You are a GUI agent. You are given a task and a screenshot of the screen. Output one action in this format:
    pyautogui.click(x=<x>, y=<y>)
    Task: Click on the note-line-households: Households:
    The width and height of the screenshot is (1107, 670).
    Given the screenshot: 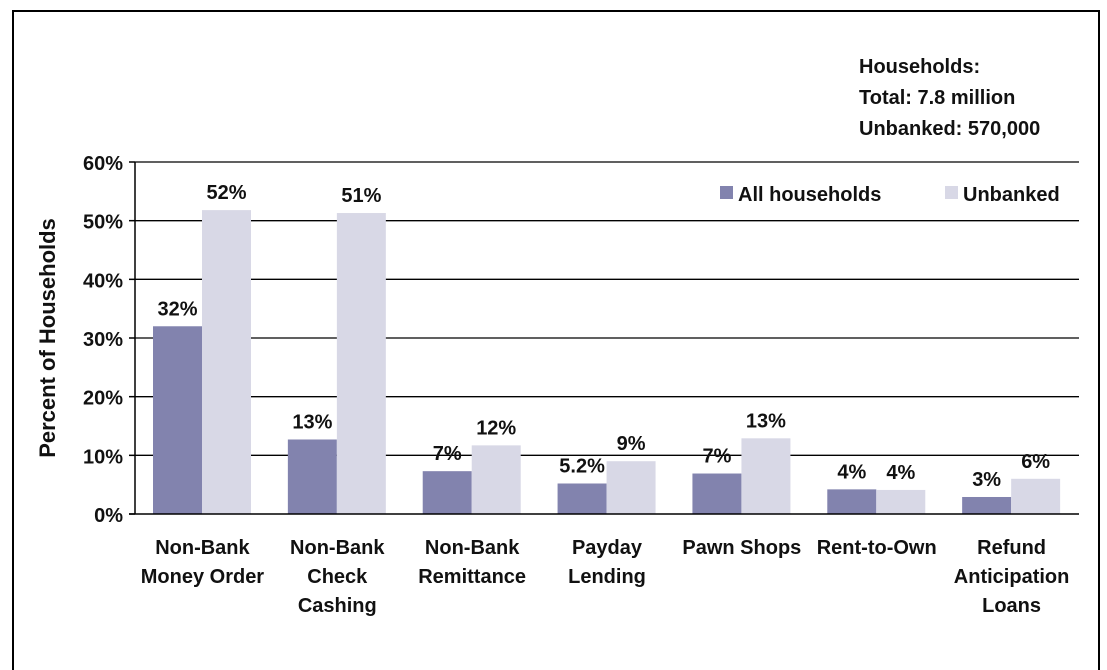 What is the action you would take?
    pyautogui.click(x=920, y=67)
    